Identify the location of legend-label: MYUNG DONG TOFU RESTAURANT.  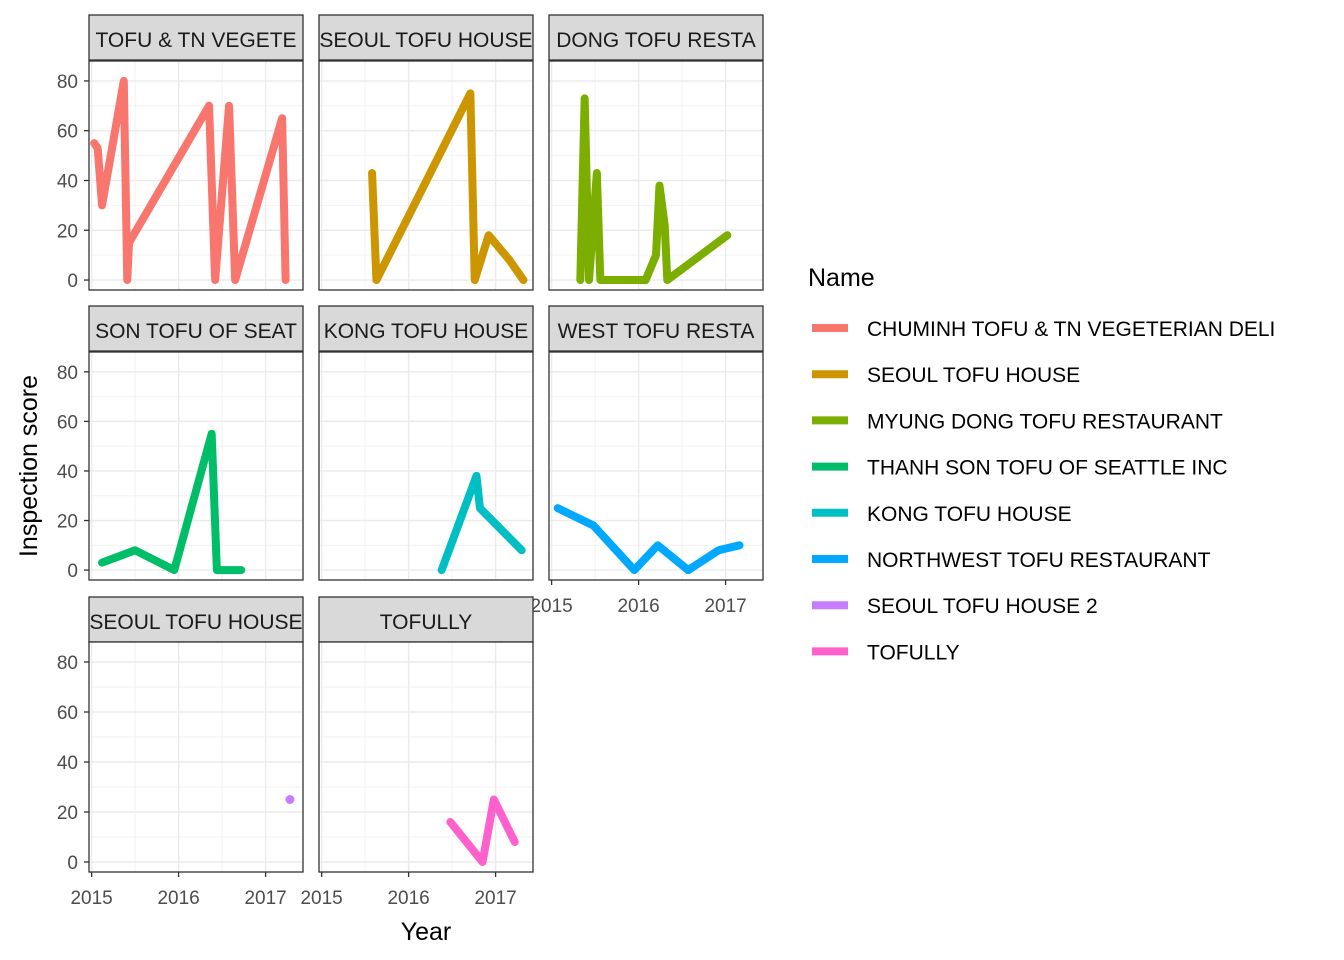
(1045, 421).